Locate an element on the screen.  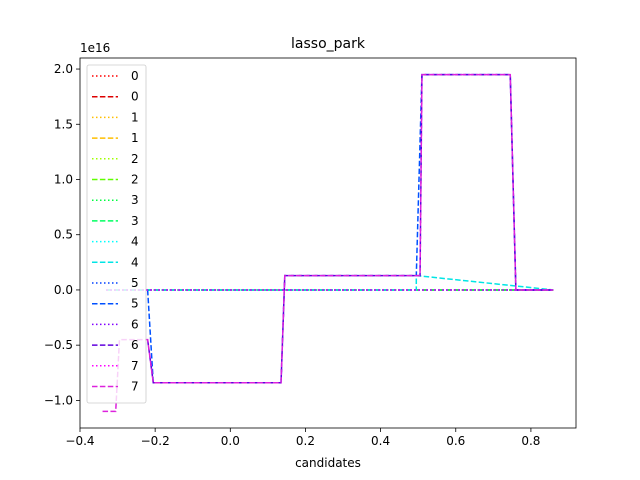
x-tick-label: 0.2 is located at coordinates (305, 441).